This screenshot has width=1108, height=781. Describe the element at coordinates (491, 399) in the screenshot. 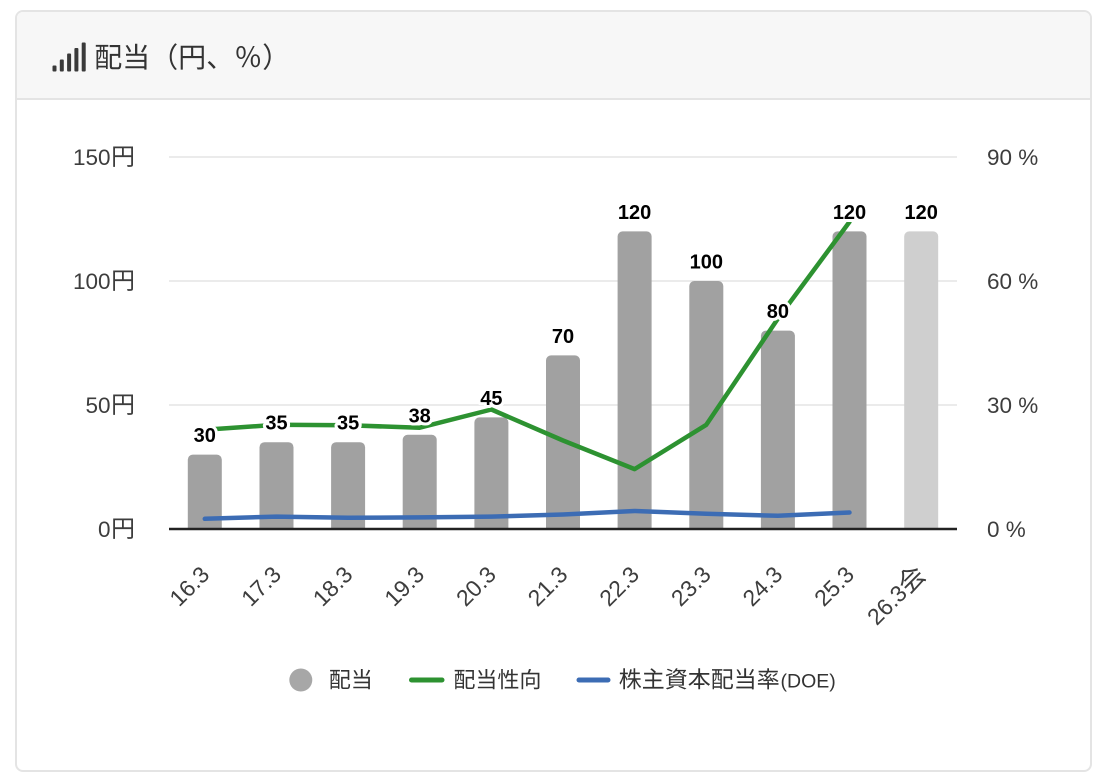

I see `svg-text: 45` at that location.